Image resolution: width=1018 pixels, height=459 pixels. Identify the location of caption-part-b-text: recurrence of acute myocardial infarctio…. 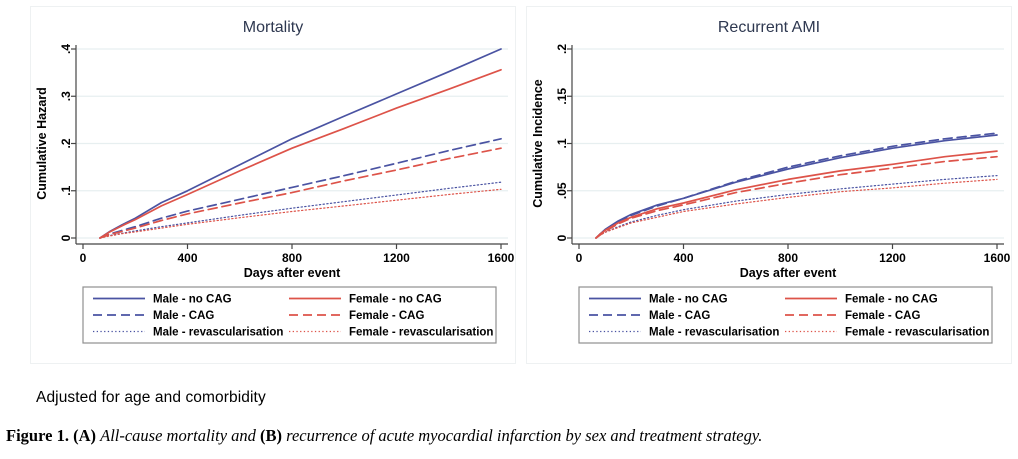
(524, 435).